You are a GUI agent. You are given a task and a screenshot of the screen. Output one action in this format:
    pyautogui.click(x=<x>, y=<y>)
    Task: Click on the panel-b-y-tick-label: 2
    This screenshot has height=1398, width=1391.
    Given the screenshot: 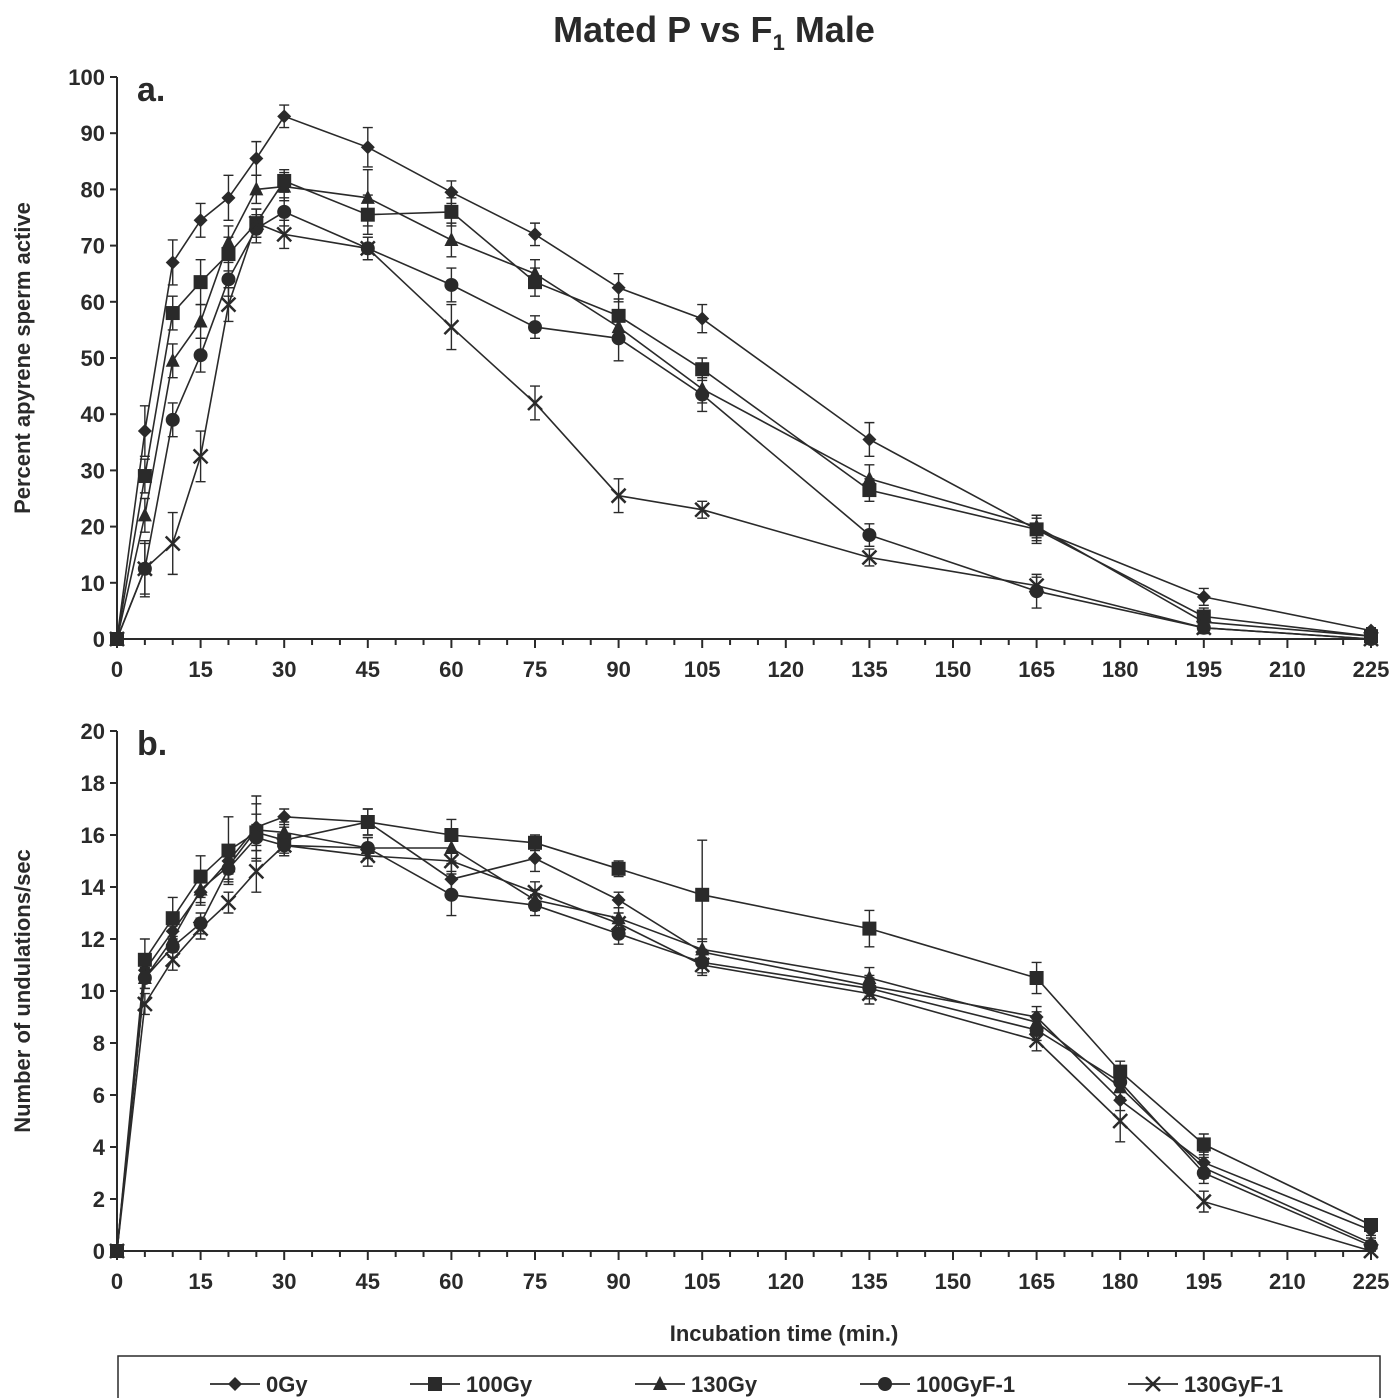 What is the action you would take?
    pyautogui.click(x=99, y=1199)
    